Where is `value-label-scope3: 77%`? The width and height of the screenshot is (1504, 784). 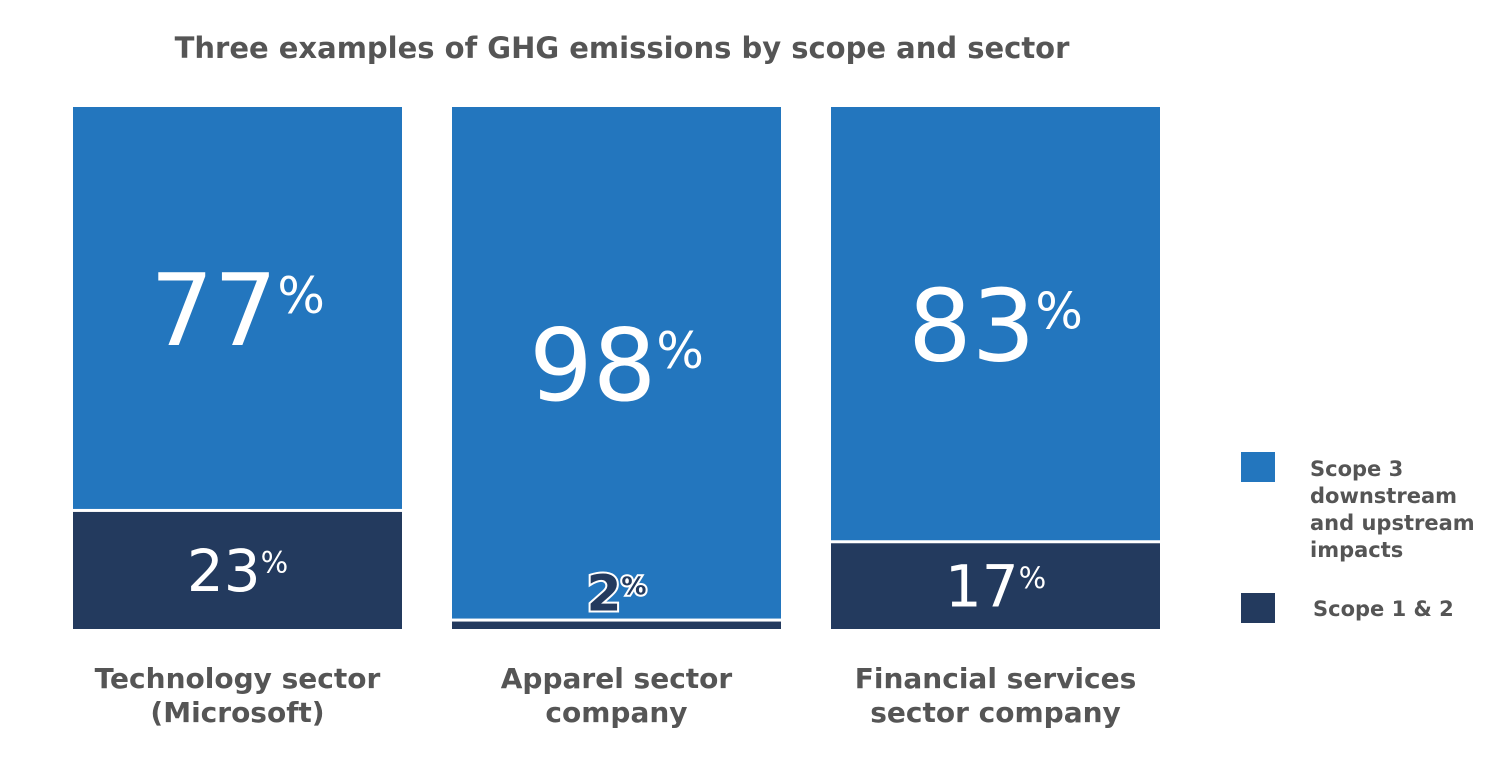
value-label-scope3: 77% is located at coordinates (237, 310).